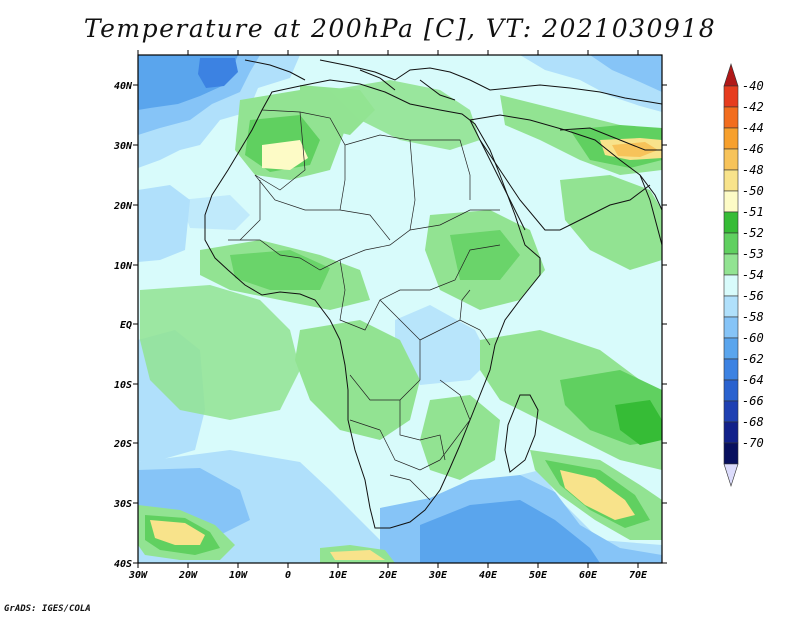 Image resolution: width=800 pixels, height=618 pixels. What do you see at coordinates (123, 86) in the screenshot?
I see `lat-label-40n: 40N` at bounding box center [123, 86].